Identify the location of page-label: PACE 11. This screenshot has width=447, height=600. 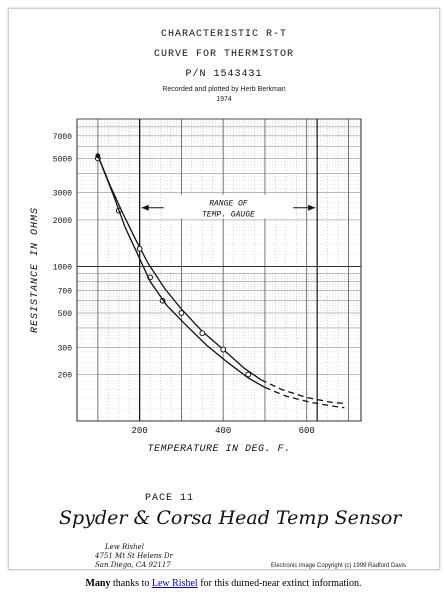
(170, 498).